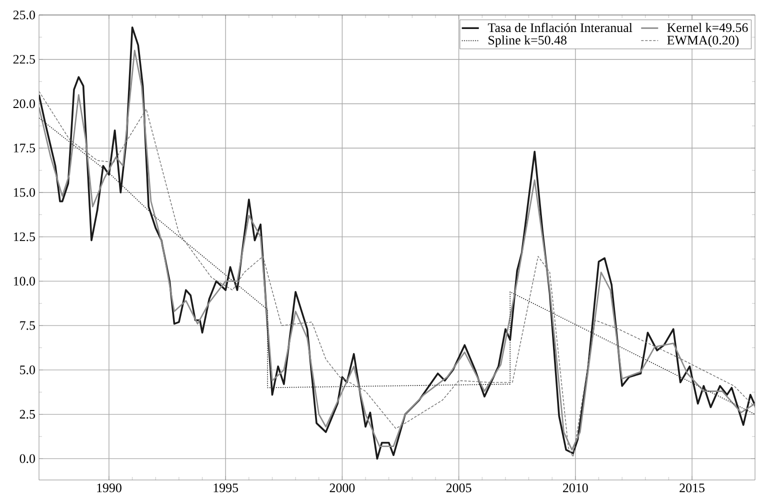 The width and height of the screenshot is (757, 500). What do you see at coordinates (527, 41) in the screenshot?
I see `legend-label: Spline k=50.48` at bounding box center [527, 41].